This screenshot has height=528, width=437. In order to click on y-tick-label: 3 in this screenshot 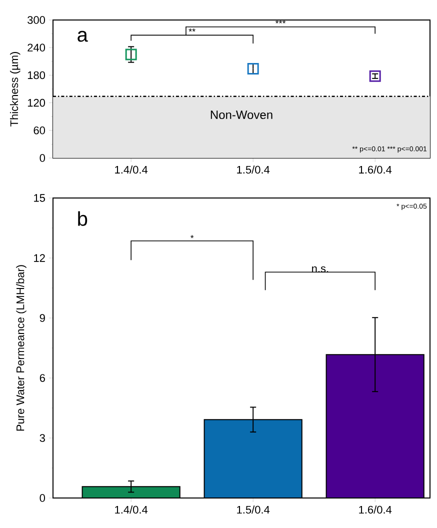, I will do `click(42, 438)`.